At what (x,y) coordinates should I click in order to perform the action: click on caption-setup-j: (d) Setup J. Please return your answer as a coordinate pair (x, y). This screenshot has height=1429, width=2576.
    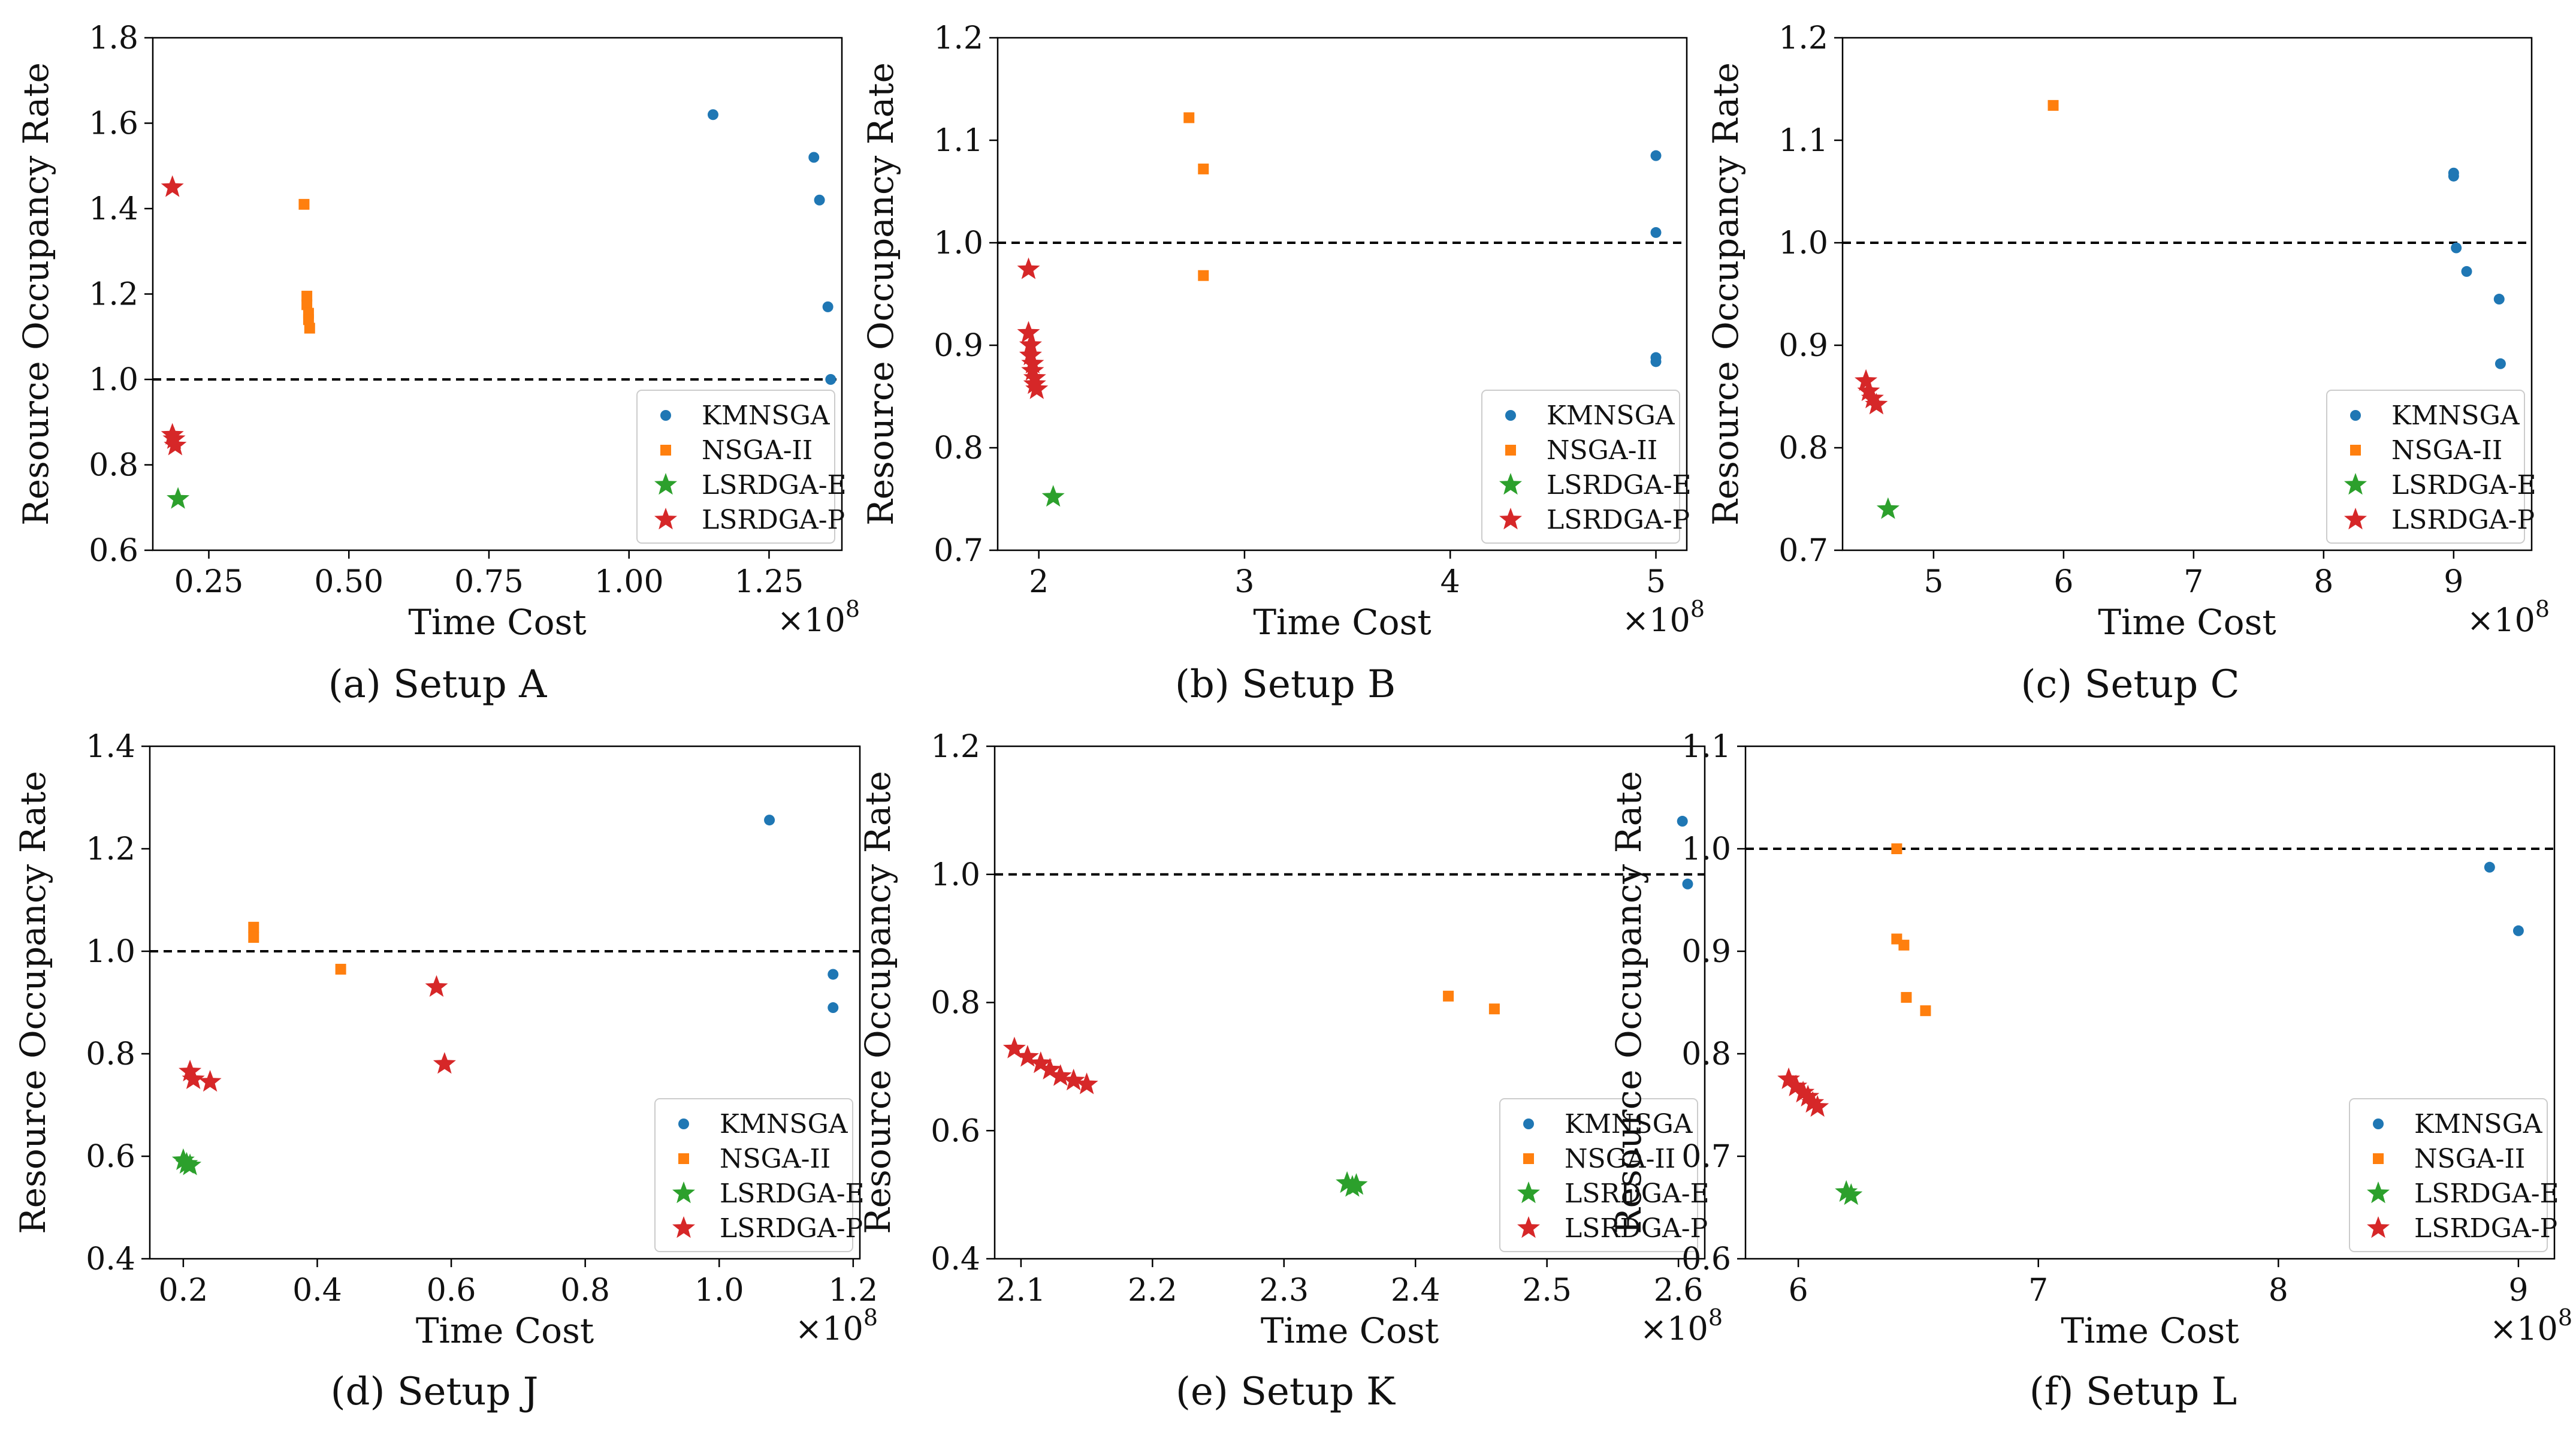
    Looking at the image, I should click on (435, 1392).